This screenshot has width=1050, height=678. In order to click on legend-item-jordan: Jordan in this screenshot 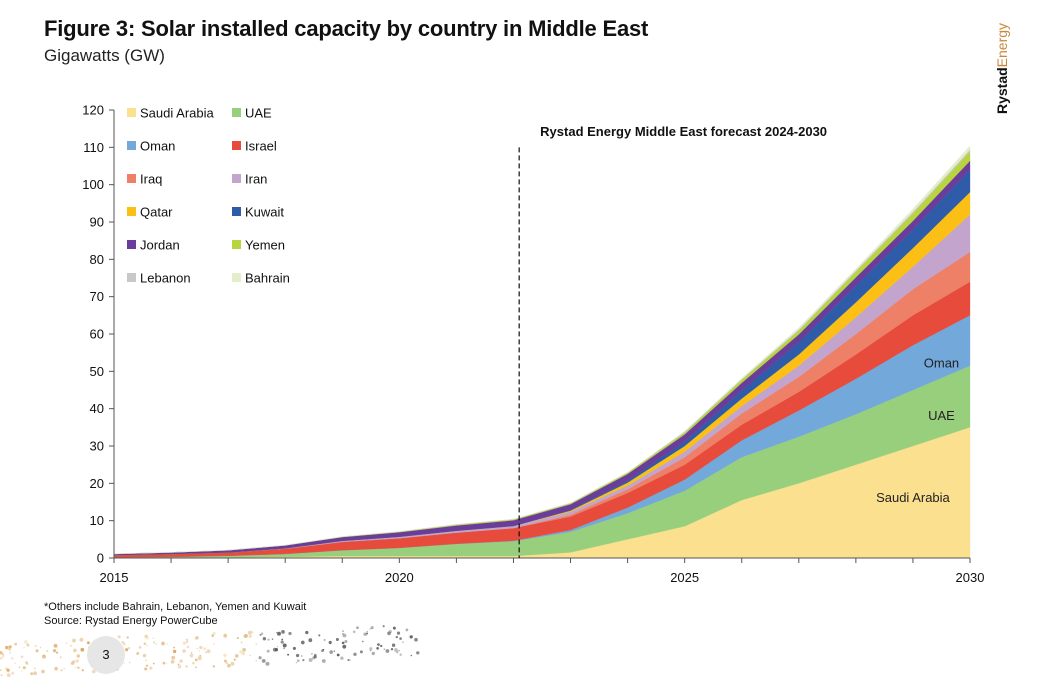, I will do `click(153, 245)`.